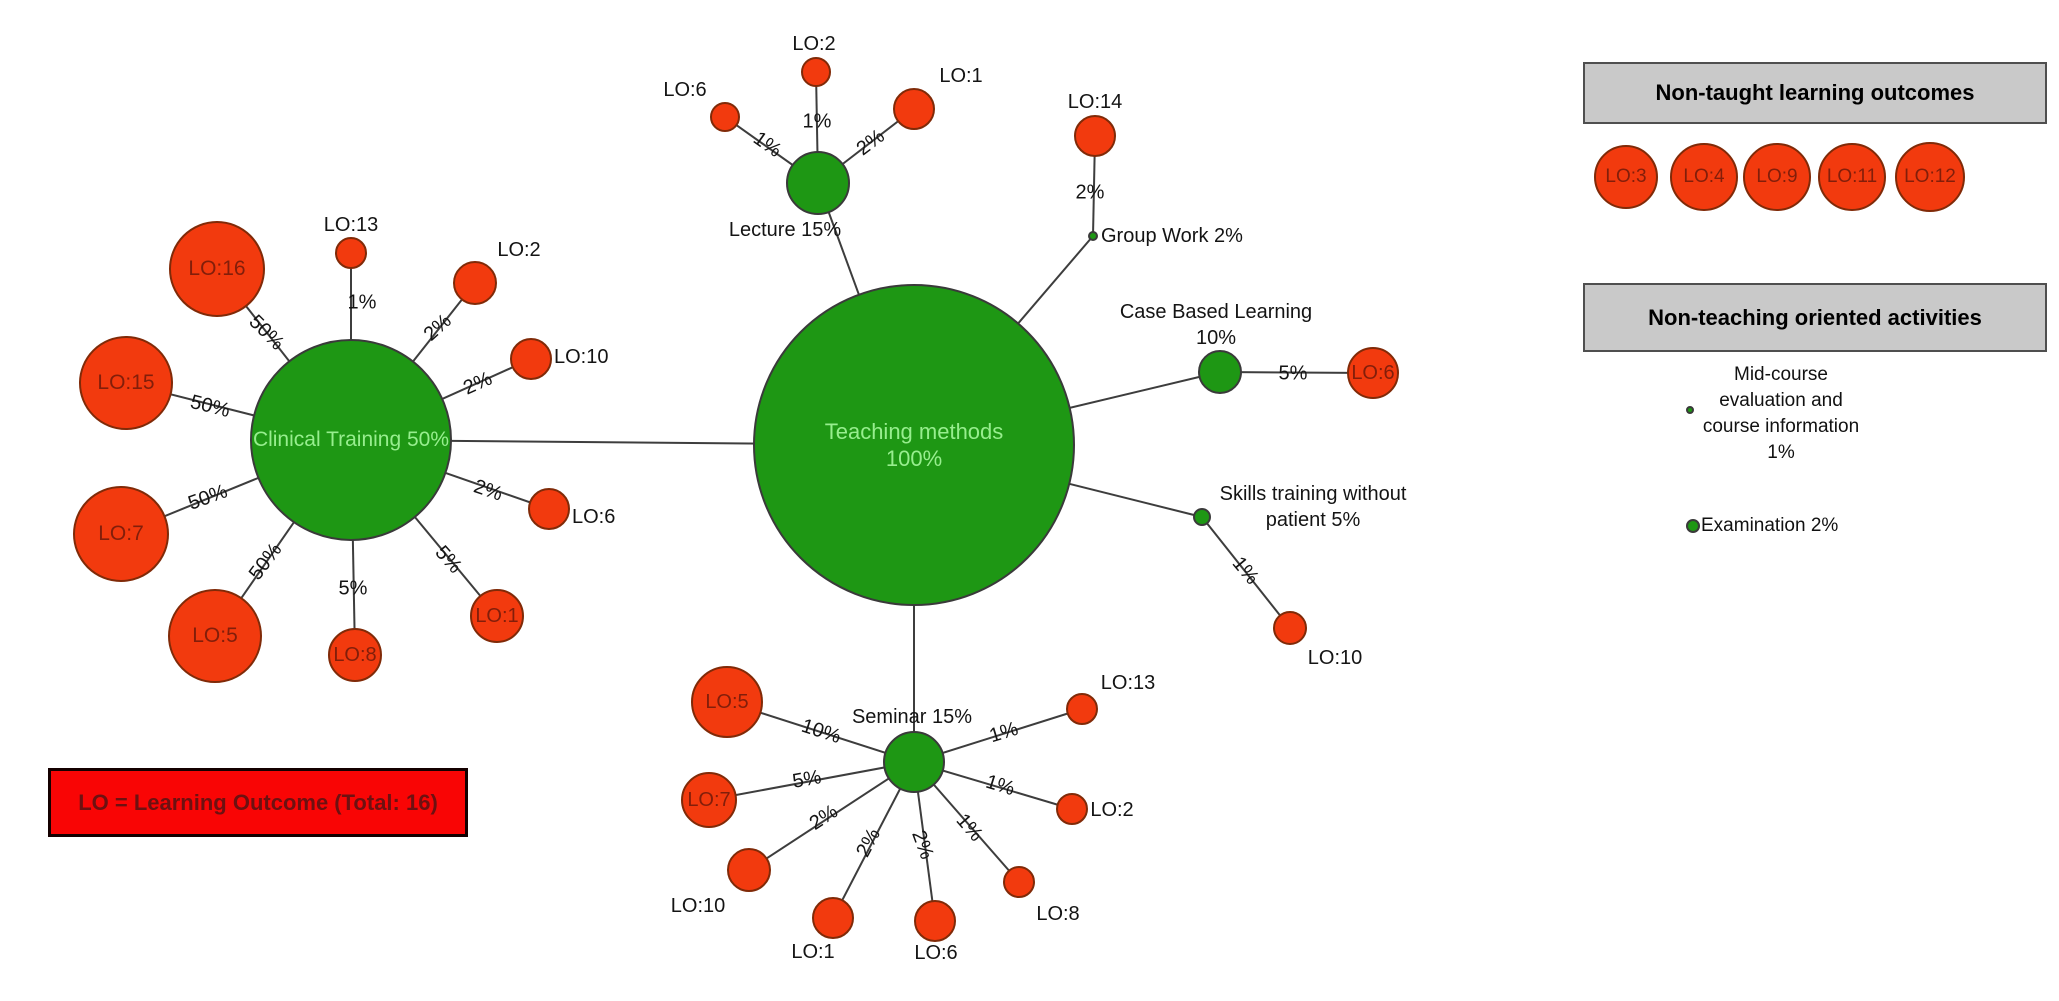 The width and height of the screenshot is (2059, 1001). Describe the element at coordinates (1220, 372) in the screenshot. I see `node-cbl` at that location.